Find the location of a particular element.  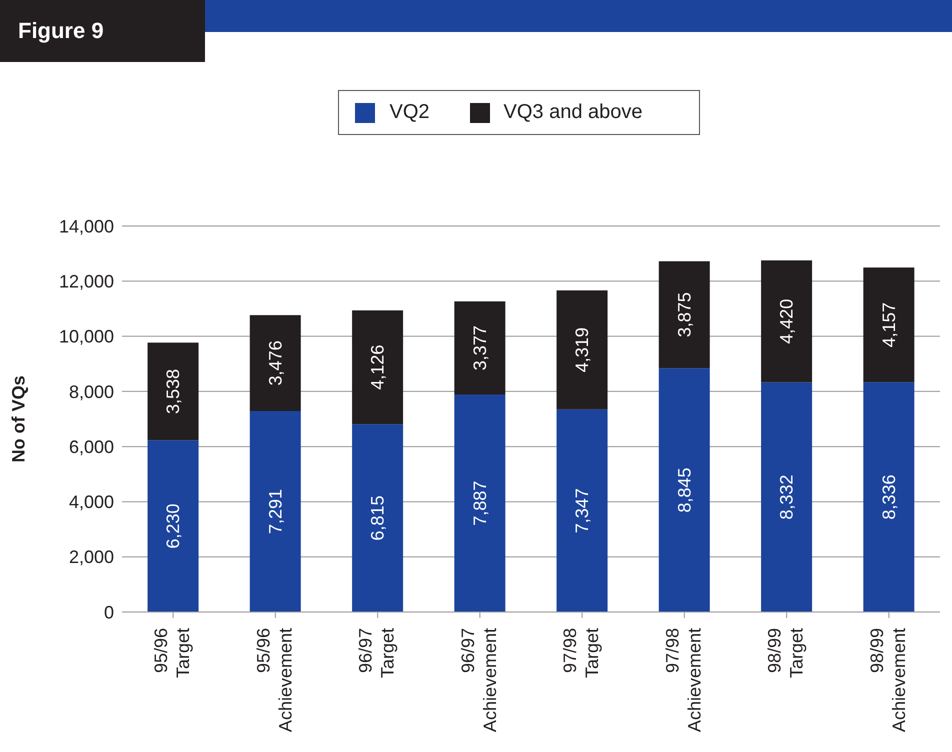

data-label: 4,126 is located at coordinates (378, 367).